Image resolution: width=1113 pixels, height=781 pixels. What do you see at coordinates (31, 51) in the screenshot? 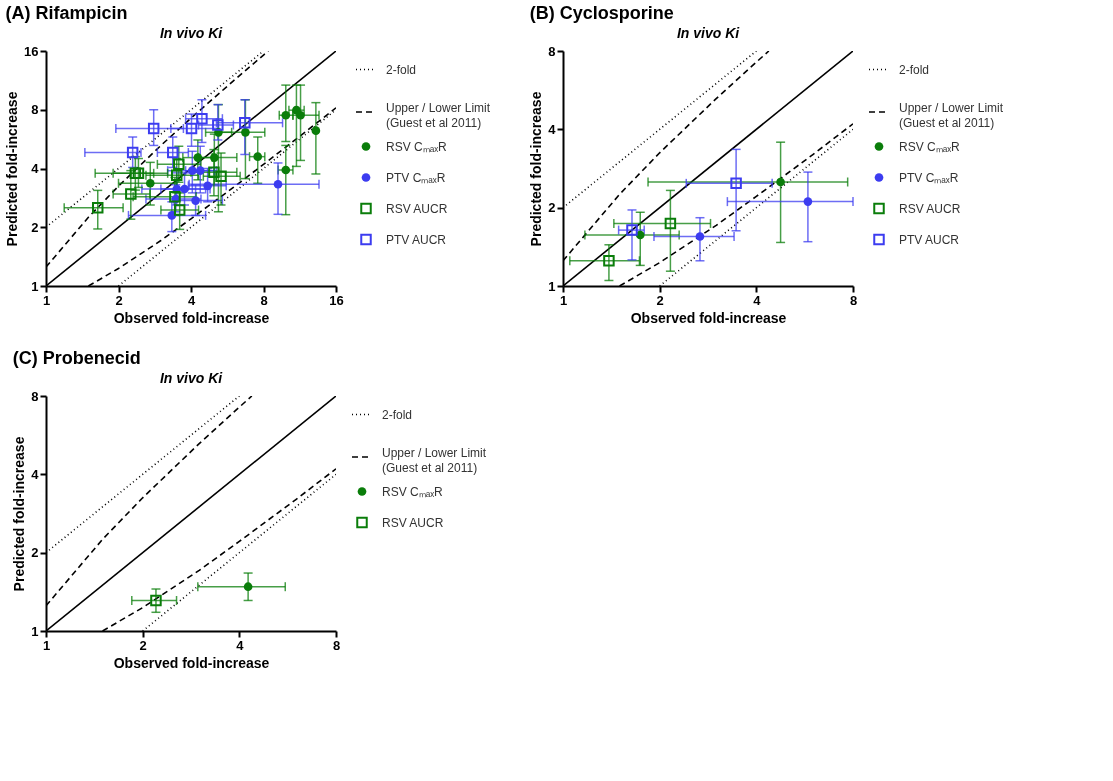
I see `y-tick-label: 16` at bounding box center [31, 51].